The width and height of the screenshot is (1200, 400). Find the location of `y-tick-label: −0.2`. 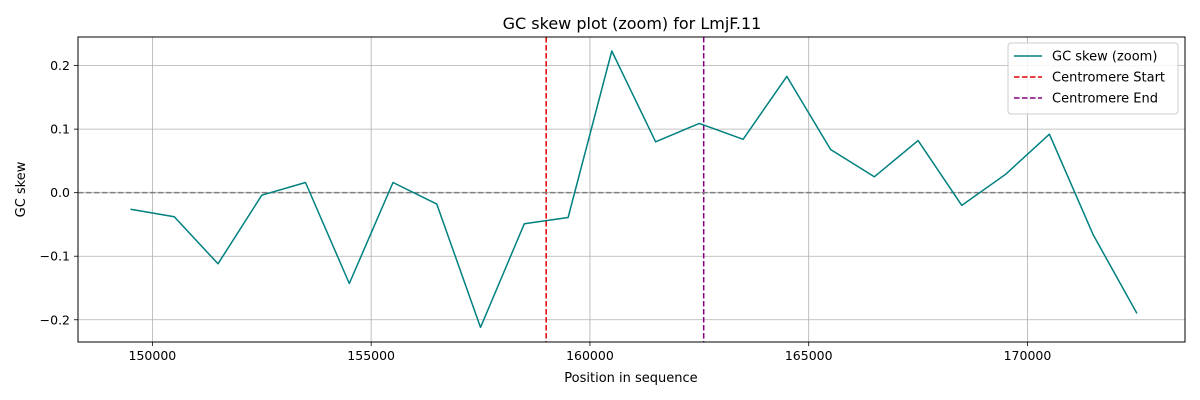

y-tick-label: −0.2 is located at coordinates (55, 319).